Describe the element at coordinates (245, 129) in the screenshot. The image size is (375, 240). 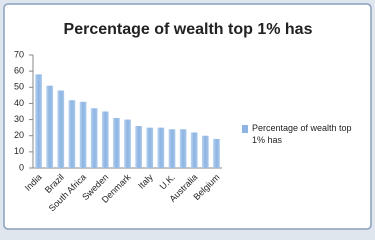
I see `legend-swatch` at that location.